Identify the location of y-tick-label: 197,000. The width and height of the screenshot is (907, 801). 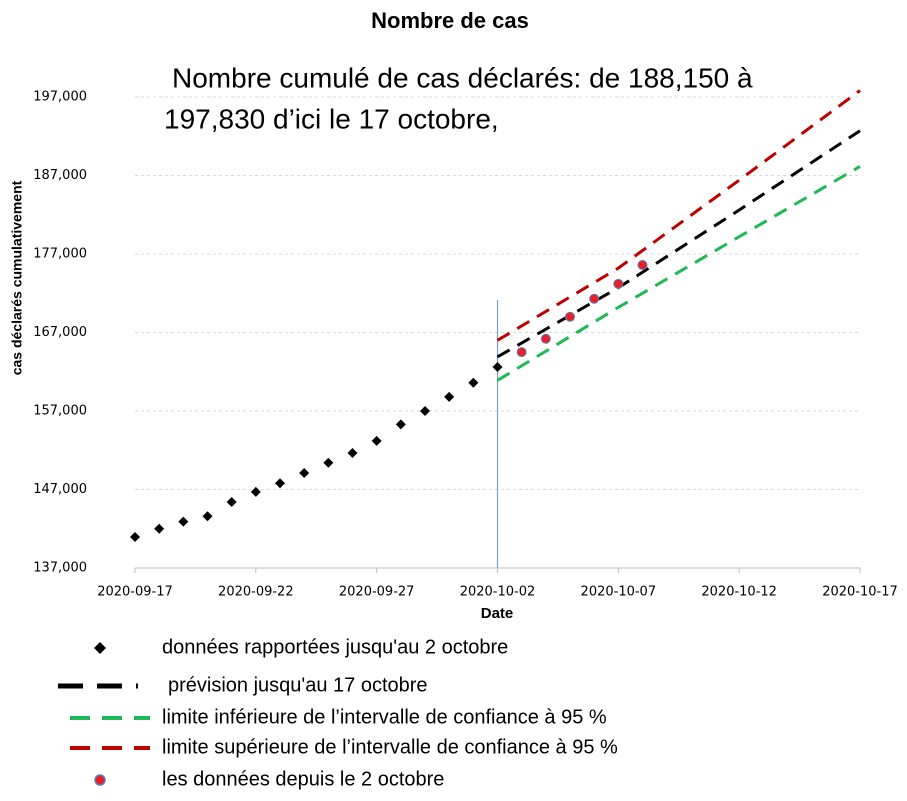
(60, 97).